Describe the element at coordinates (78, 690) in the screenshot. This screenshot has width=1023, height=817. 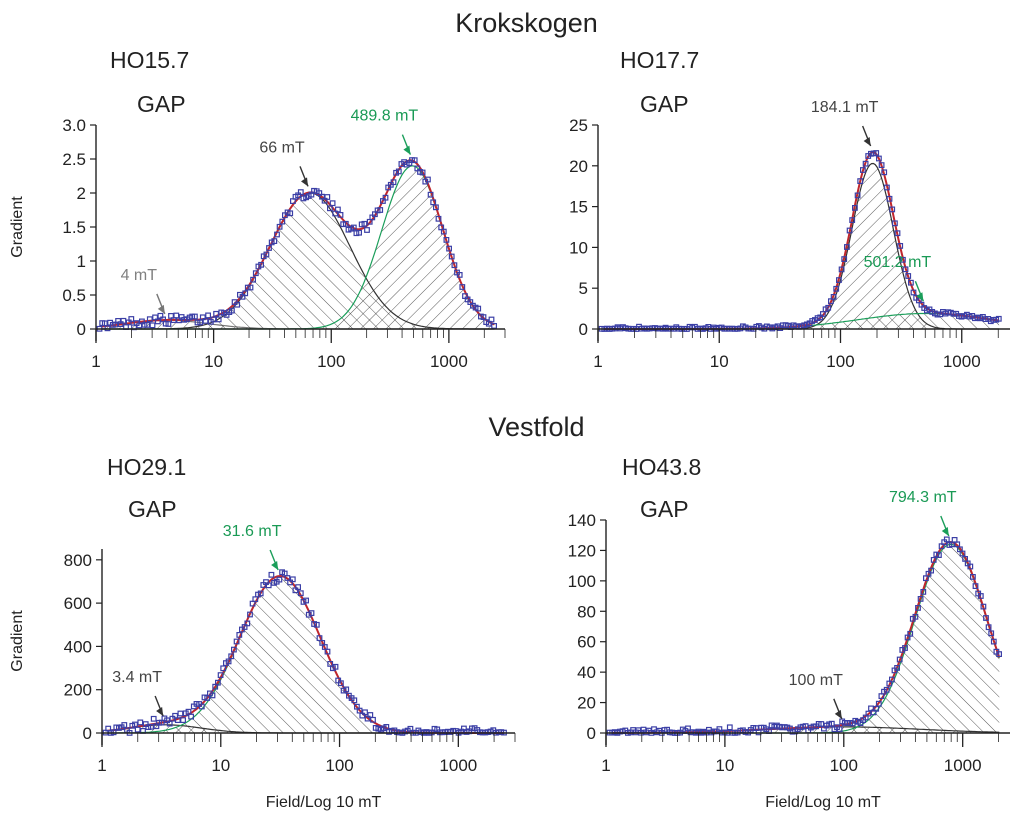
I see `y-tick-label: 200` at that location.